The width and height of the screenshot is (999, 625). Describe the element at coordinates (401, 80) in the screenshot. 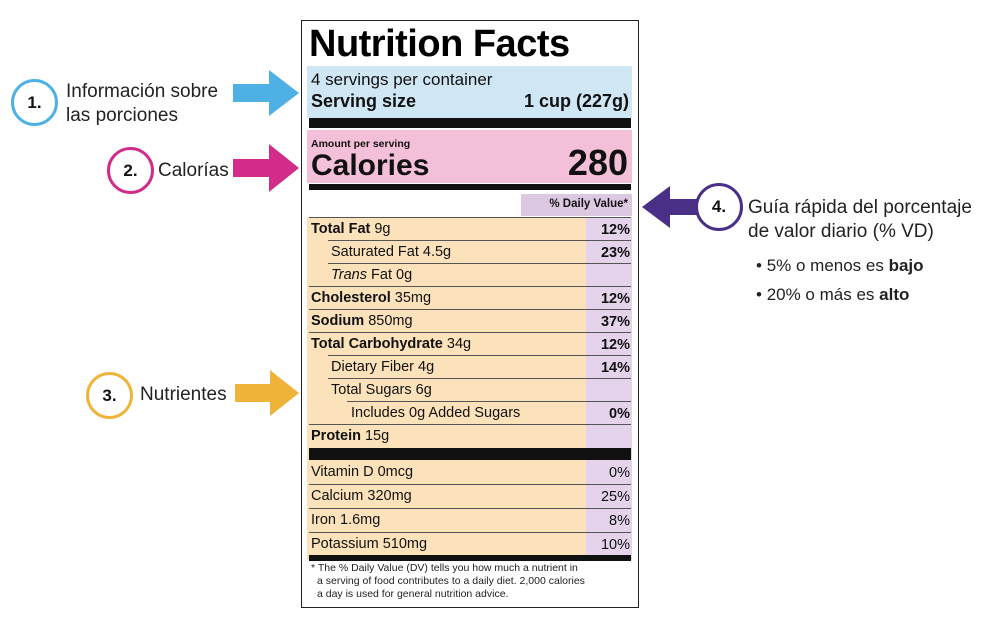

I see `servings-per-container: 4 servings per container` at that location.